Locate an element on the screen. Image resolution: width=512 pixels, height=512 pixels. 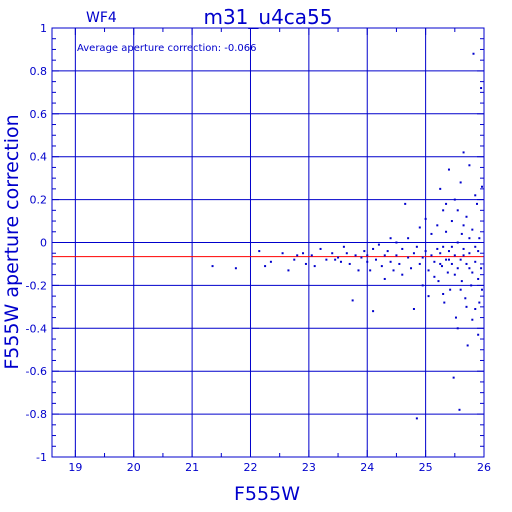
y-tick-label: -0.6 is located at coordinates (36, 371).